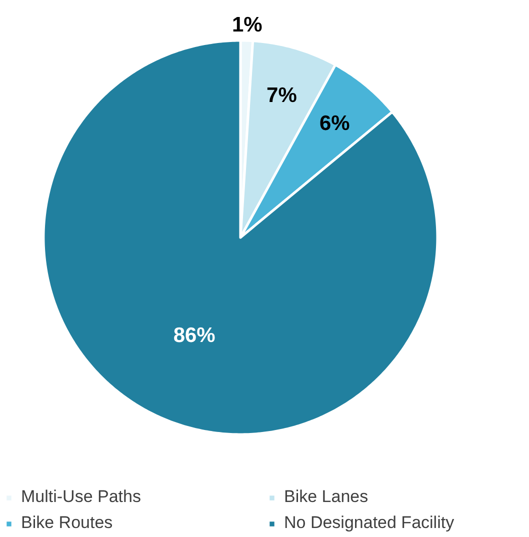 The image size is (529, 537). I want to click on data-label: 6%, so click(334, 124).